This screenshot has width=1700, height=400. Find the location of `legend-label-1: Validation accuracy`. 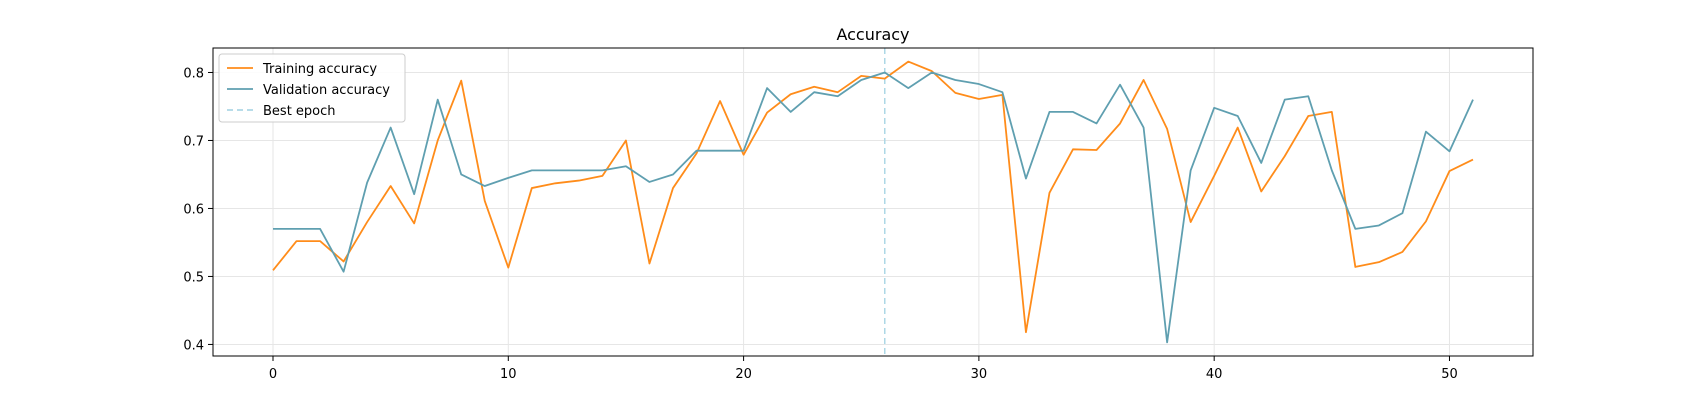

legend-label-1: Validation accuracy is located at coordinates (326, 90).